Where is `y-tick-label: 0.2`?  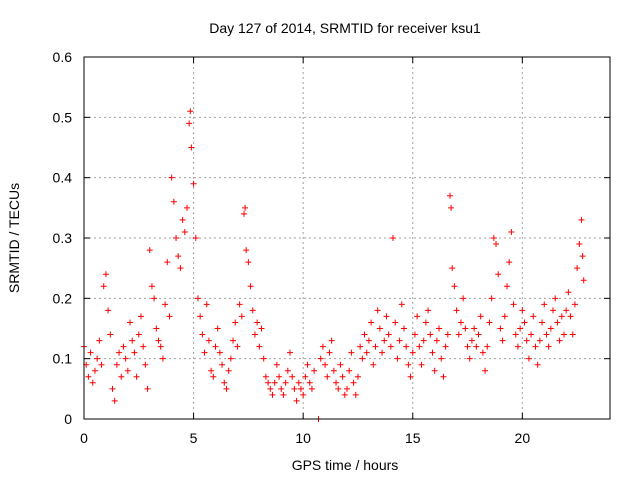
y-tick-label: 0.2 is located at coordinates (63, 298).